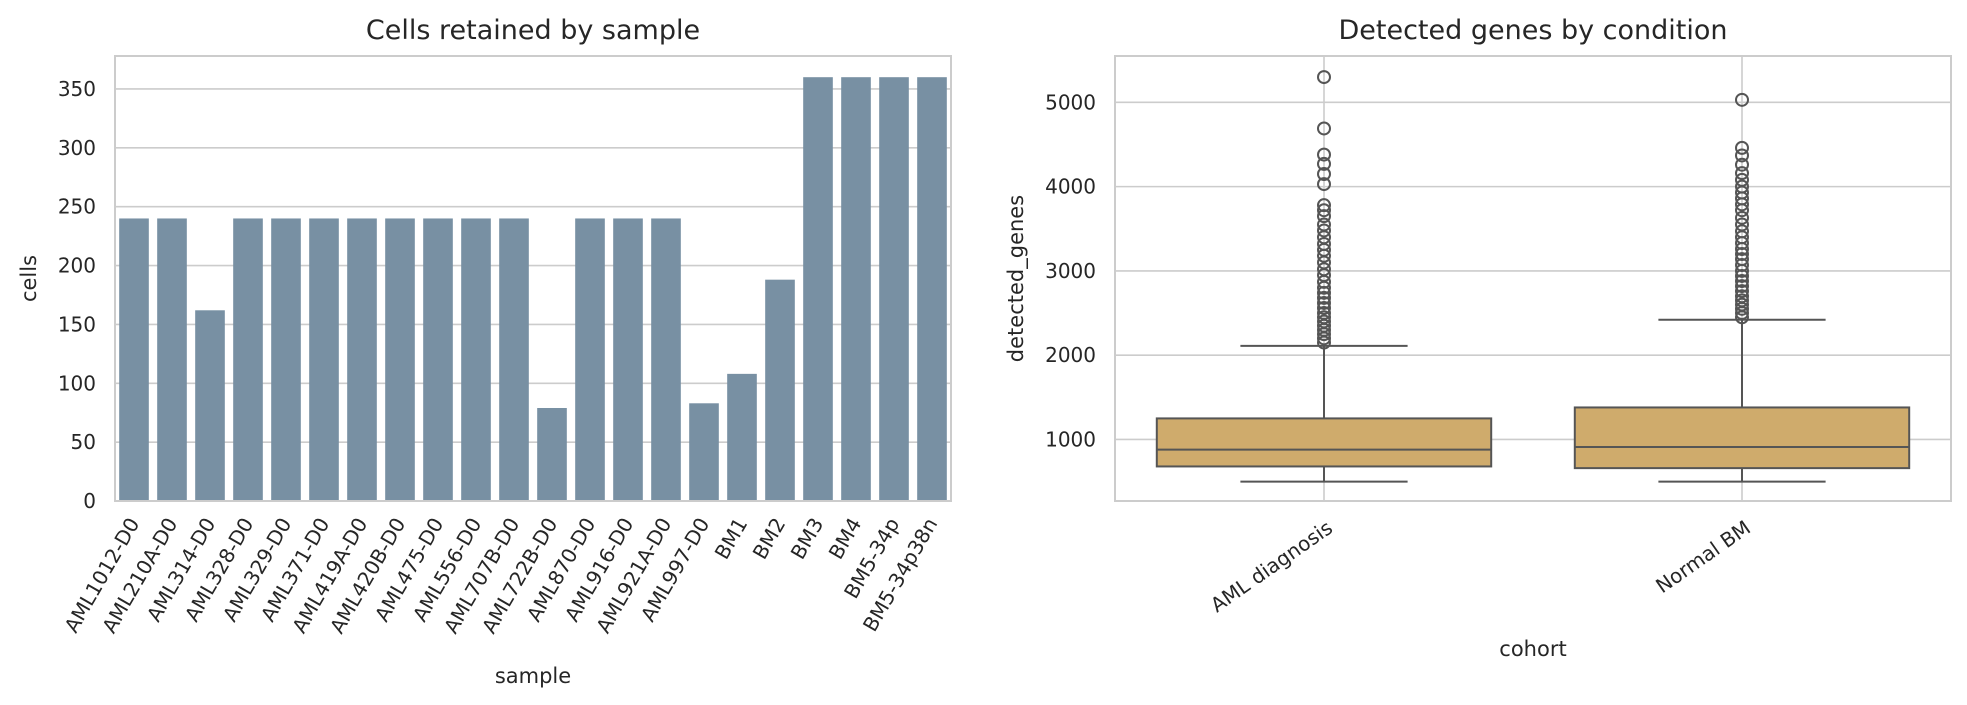 The height and width of the screenshot is (705, 1967). What do you see at coordinates (83, 442) in the screenshot?
I see `bar-chart-y-tick-label: 50` at bounding box center [83, 442].